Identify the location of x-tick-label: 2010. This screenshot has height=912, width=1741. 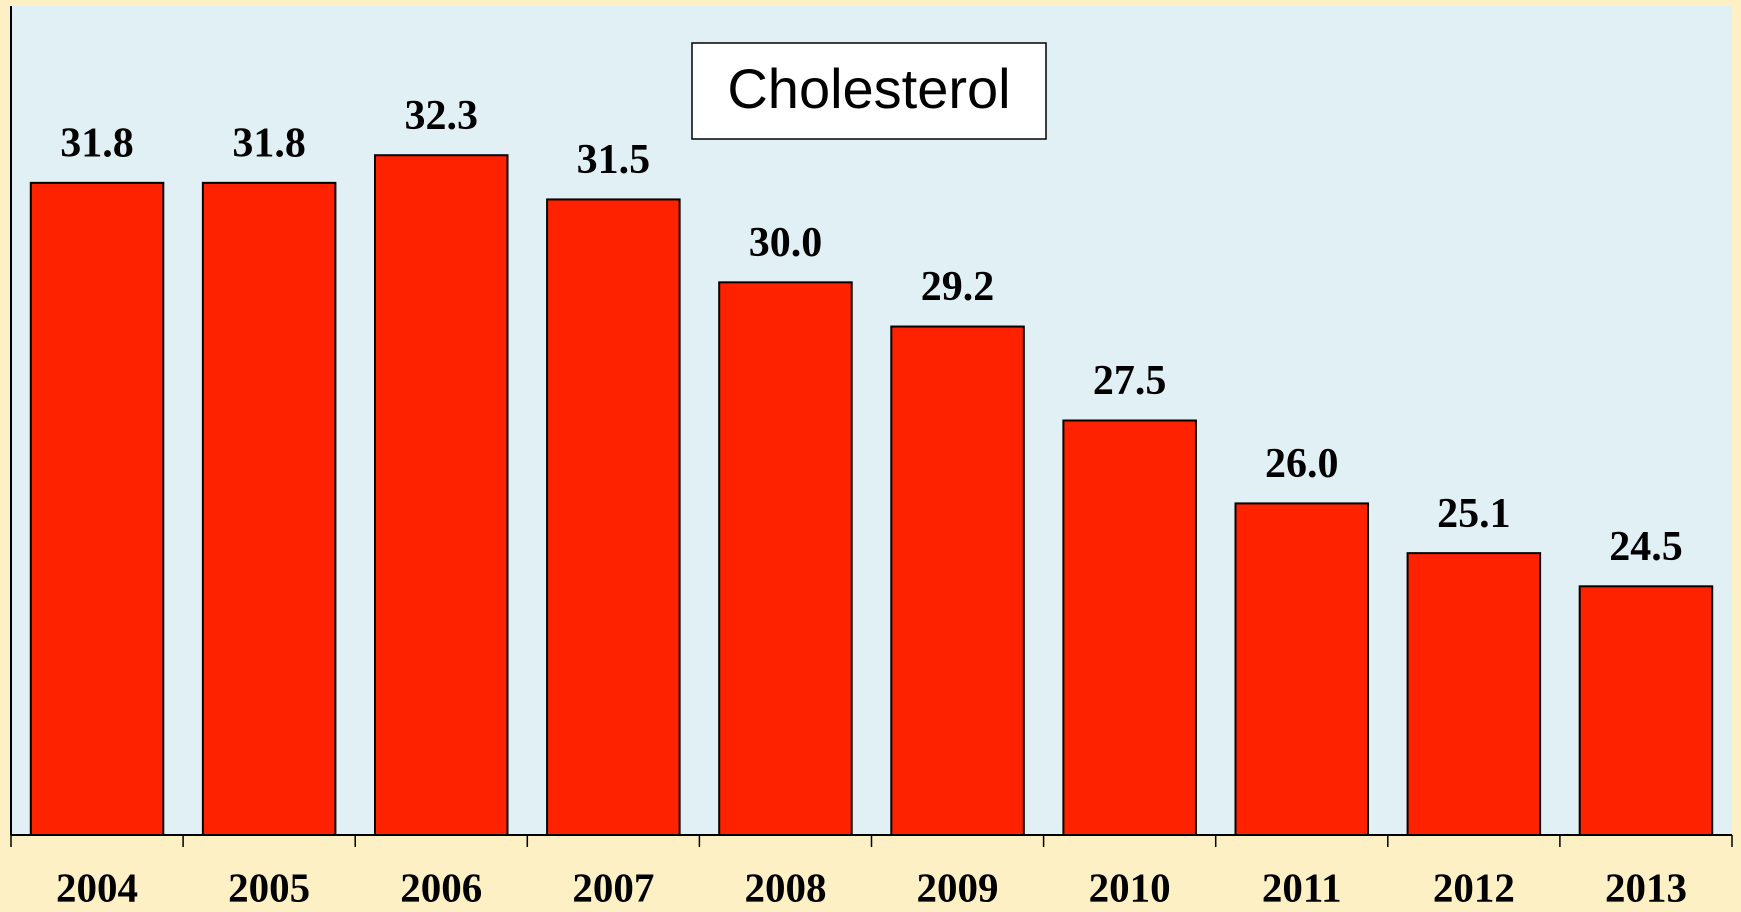
(1130, 887).